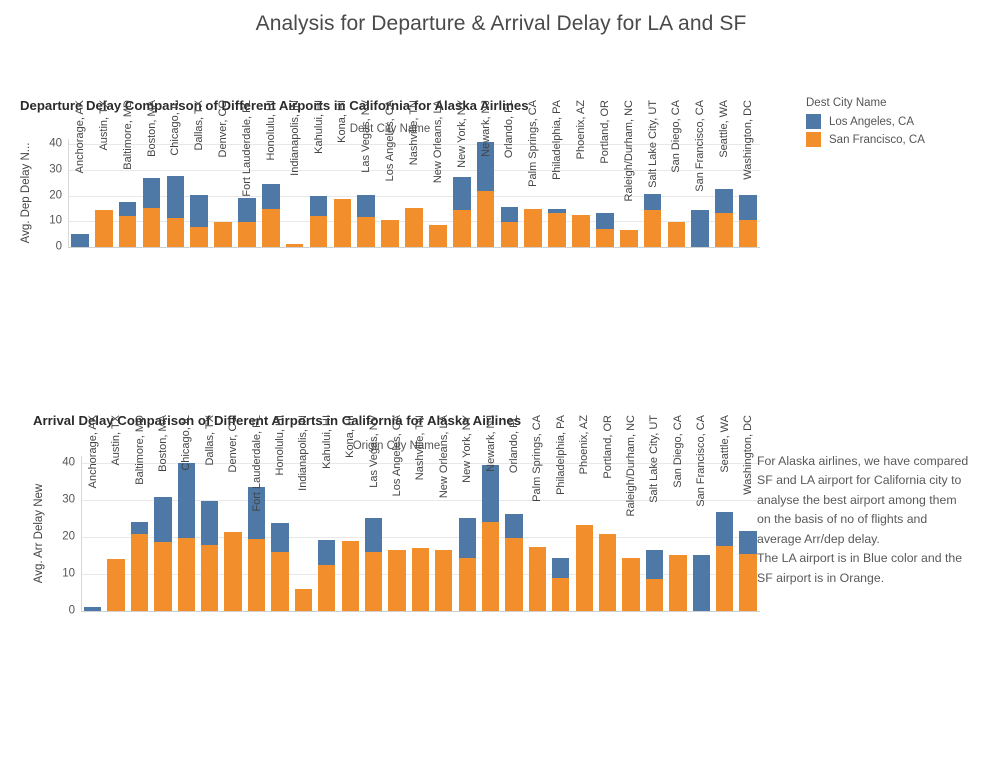 The height and width of the screenshot is (772, 1002). Describe the element at coordinates (901, 121) in the screenshot. I see `legend-item-los-angeles: Los Angeles, CA` at that location.